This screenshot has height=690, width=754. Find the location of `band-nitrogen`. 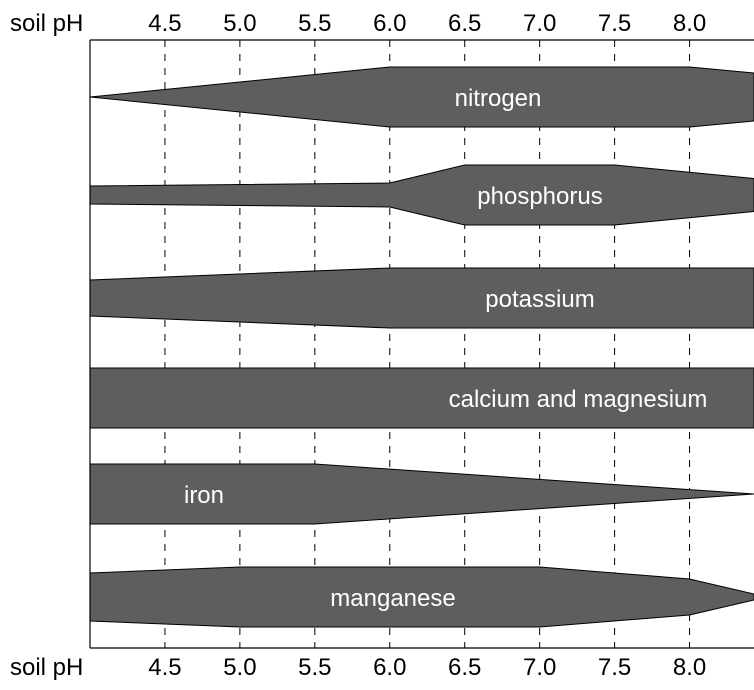

band-nitrogen is located at coordinates (421, 97).